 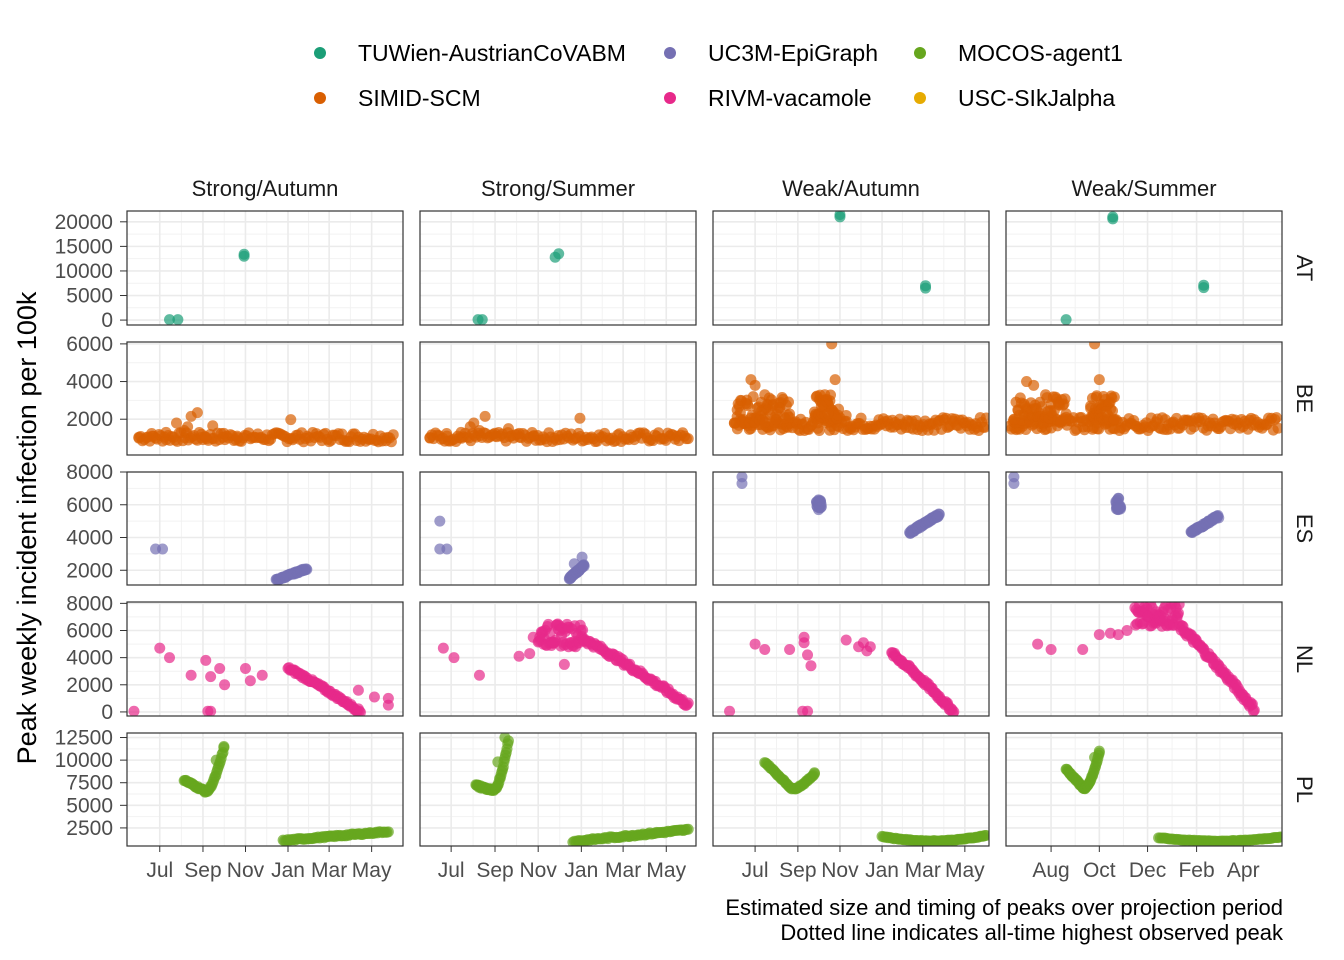 What do you see at coordinates (84, 738) in the screenshot?
I see `y-tick-label: 12500` at bounding box center [84, 738].